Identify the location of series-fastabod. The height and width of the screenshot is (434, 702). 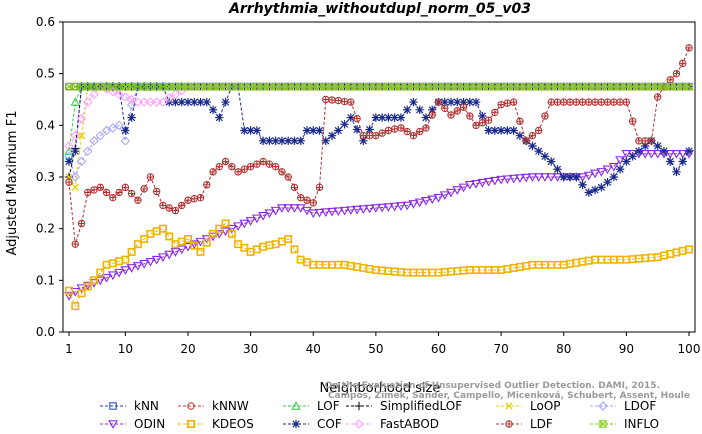
(379, 116).